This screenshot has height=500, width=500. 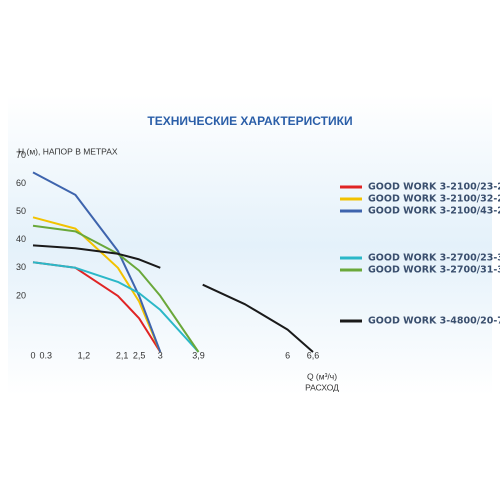 I want to click on legend-label: GOOD WORK 3-2100/23-2/8, so click(x=434, y=187).